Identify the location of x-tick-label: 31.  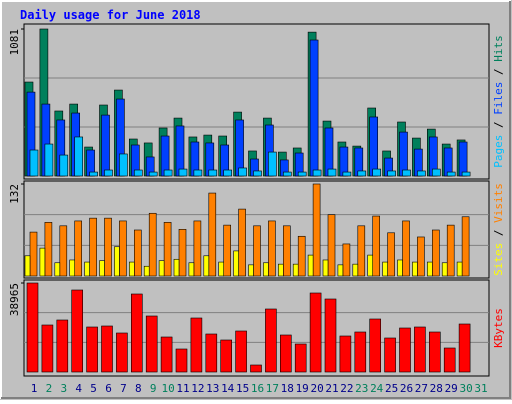
(480, 388).